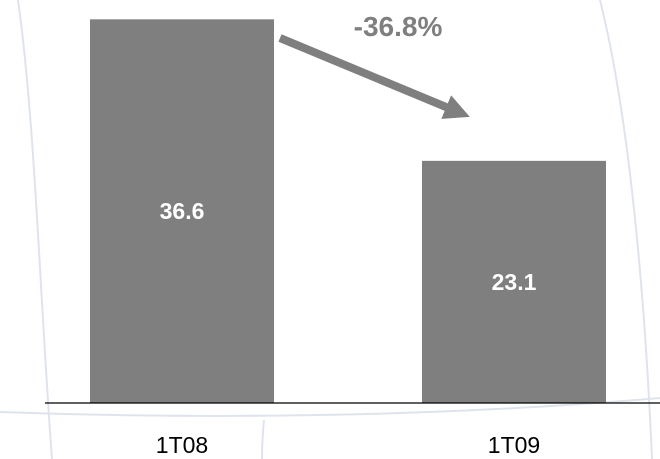 The image size is (660, 459). What do you see at coordinates (348, 246) in the screenshot?
I see `value-labels: 36.6 23.1` at bounding box center [348, 246].